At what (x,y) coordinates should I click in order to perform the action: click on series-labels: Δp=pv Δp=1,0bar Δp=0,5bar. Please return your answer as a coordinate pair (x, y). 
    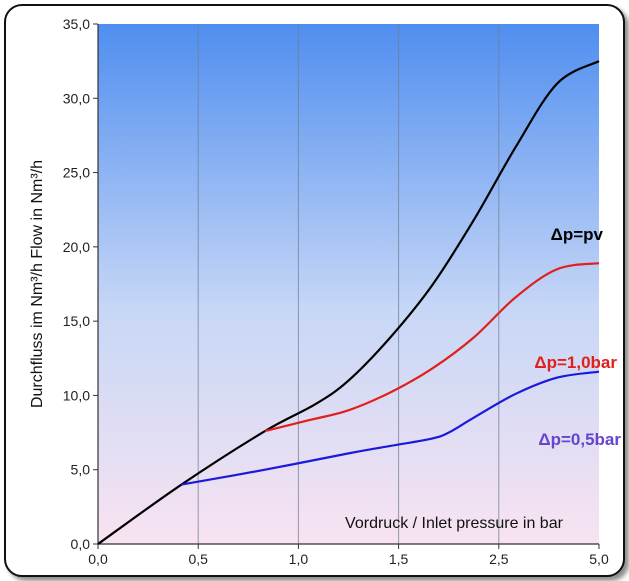
    Looking at the image, I should click on (577, 337).